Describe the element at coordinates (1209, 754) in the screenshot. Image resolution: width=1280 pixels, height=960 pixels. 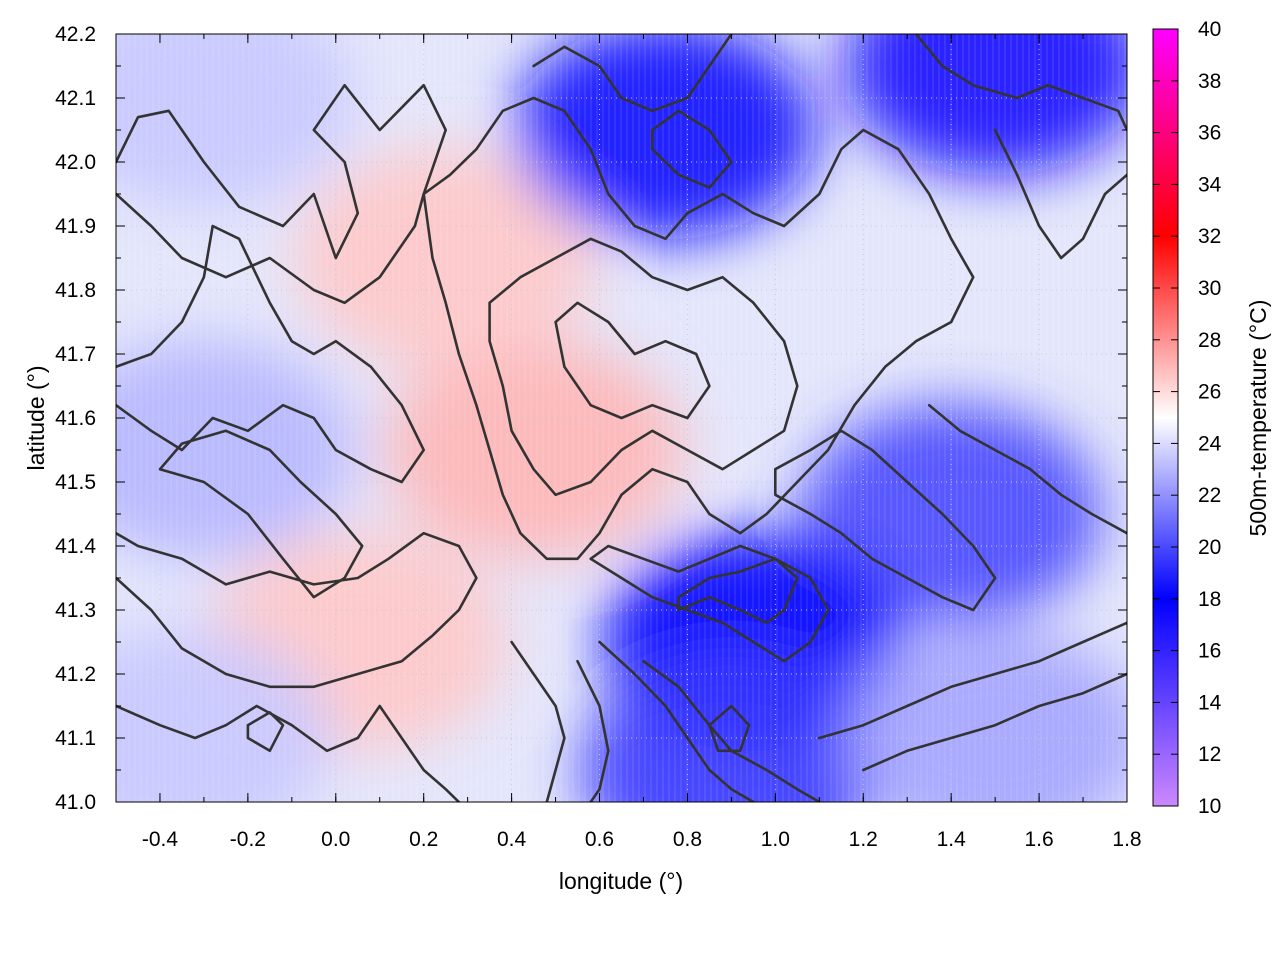
I see `colorbar-tick-label: 12` at that location.